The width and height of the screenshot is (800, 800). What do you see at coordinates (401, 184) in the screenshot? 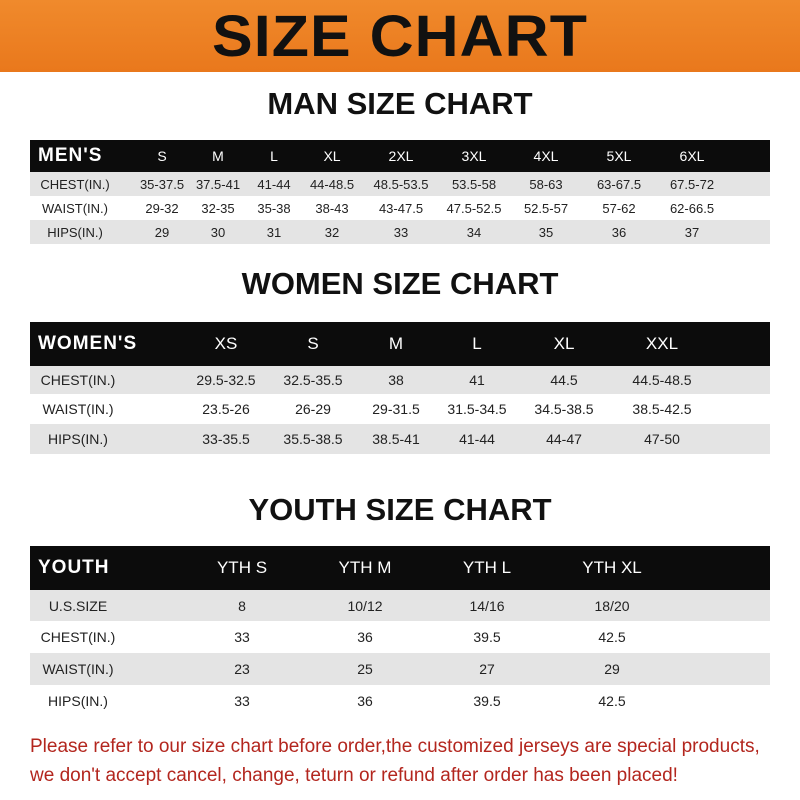
I see `table-cell: 48.5-53.5` at bounding box center [401, 184].